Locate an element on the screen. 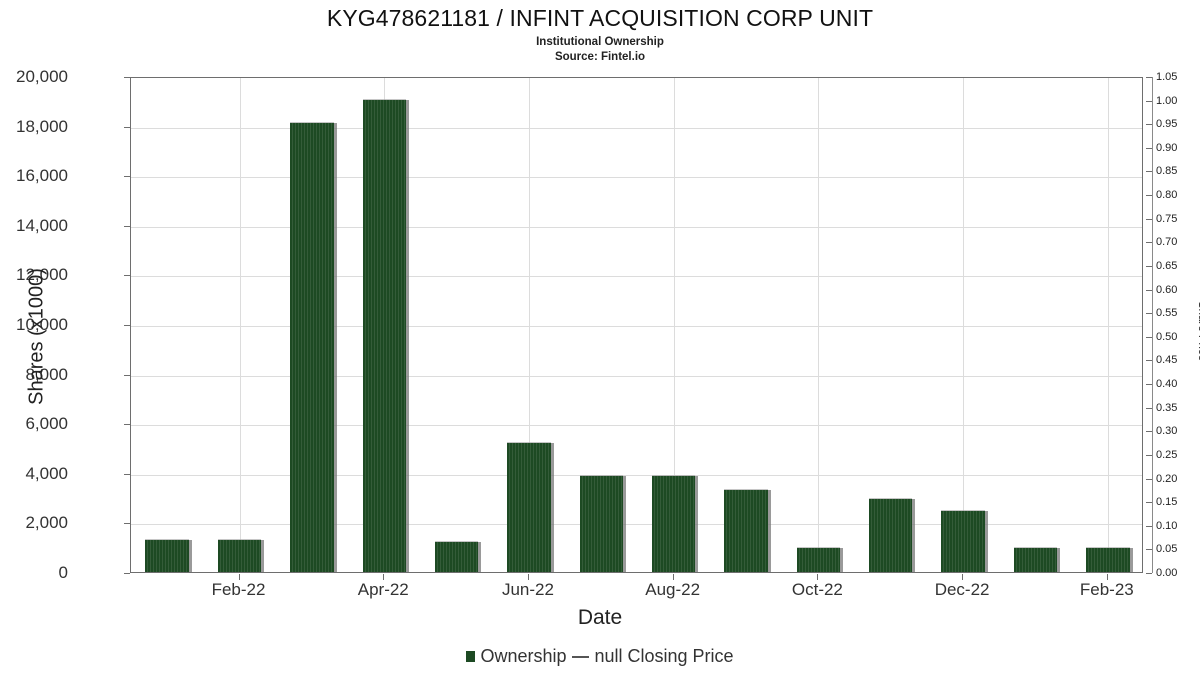 The width and height of the screenshot is (1200, 675). y-axis-right-tick-label: 1.00 is located at coordinates (1167, 100).